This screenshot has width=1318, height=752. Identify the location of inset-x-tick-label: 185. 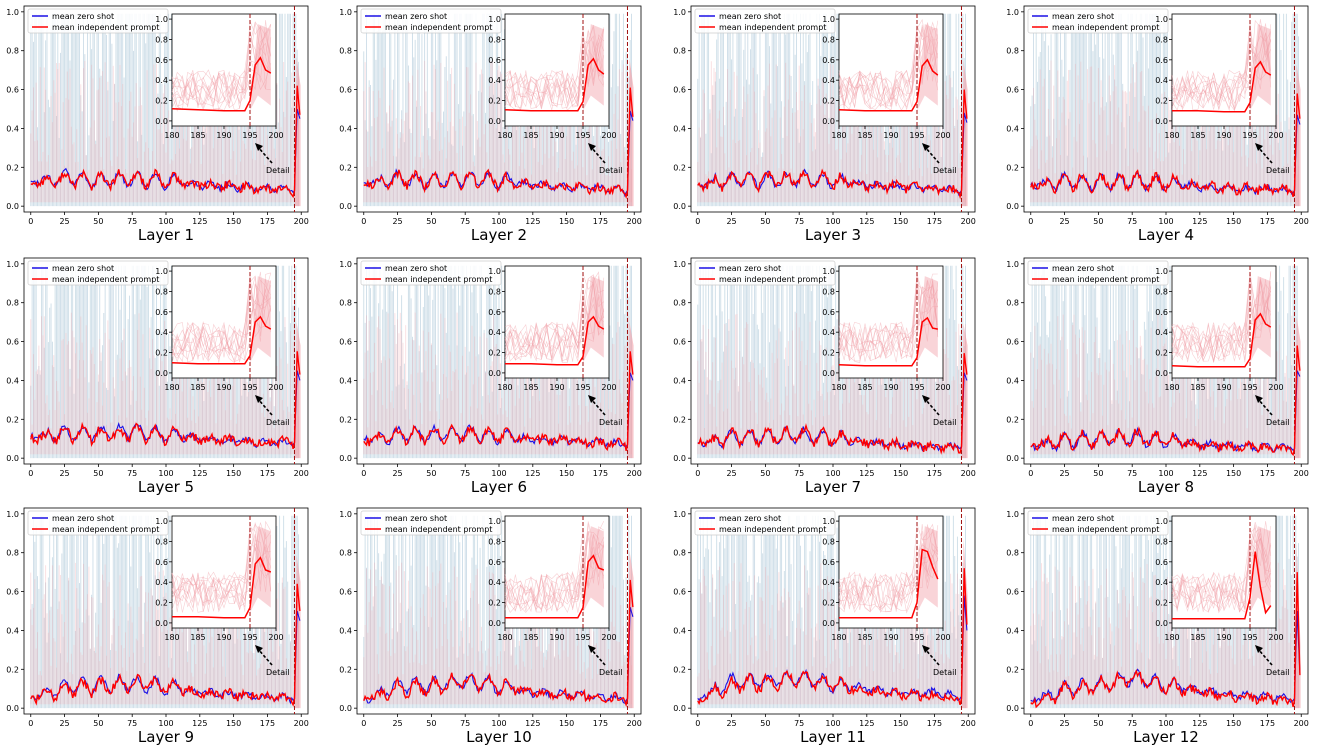
(1197, 387).